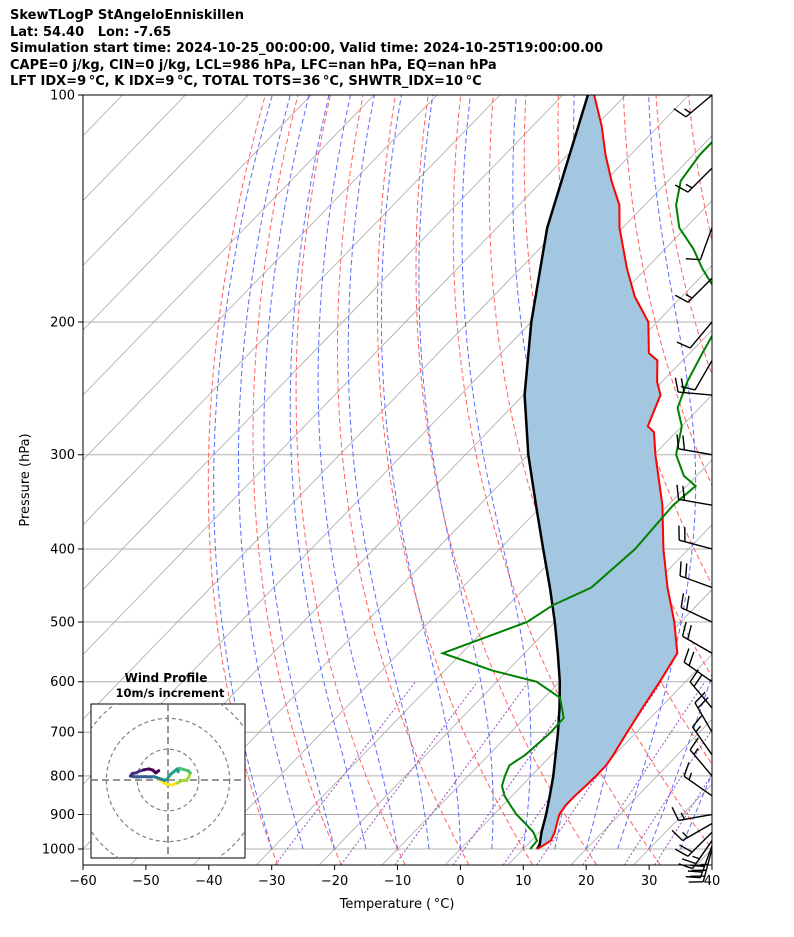 The width and height of the screenshot is (794, 937). What do you see at coordinates (523, 881) in the screenshot?
I see `x-tick-label: 10` at bounding box center [523, 881].